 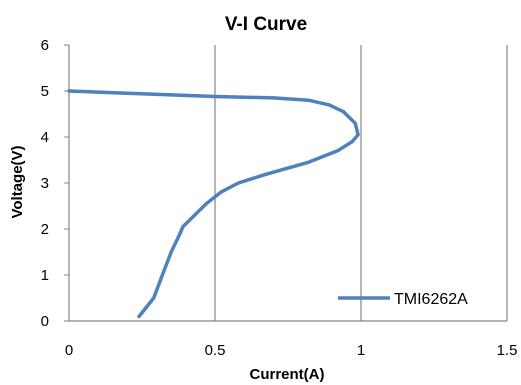 What do you see at coordinates (45, 45) in the screenshot?
I see `y-tick-label: 6` at bounding box center [45, 45].